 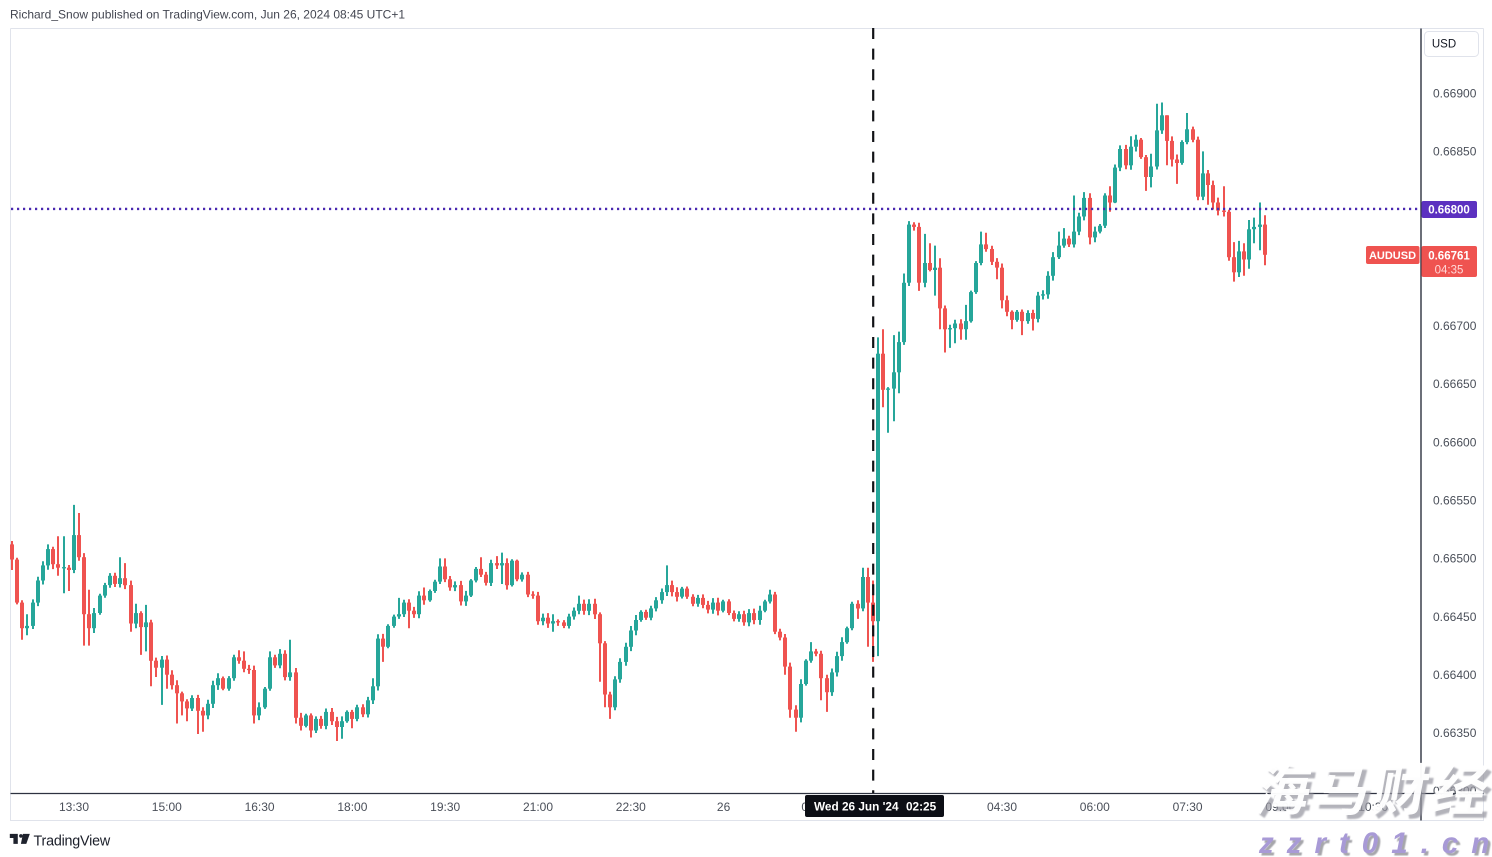 I want to click on svg-text: 16:30, so click(x=260, y=807).